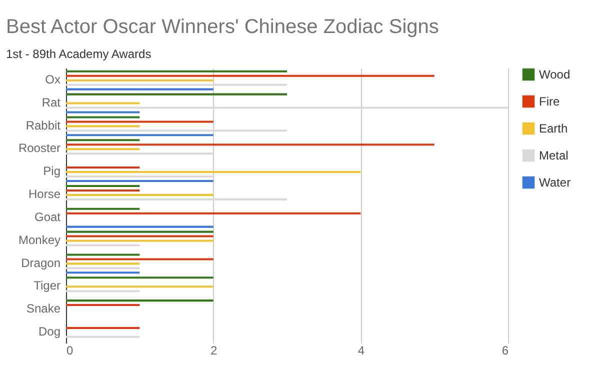 This screenshot has height=371, width=600. Describe the element at coordinates (79, 54) in the screenshot. I see `chart-subtitle: 1st - 89th Academy Awards` at that location.